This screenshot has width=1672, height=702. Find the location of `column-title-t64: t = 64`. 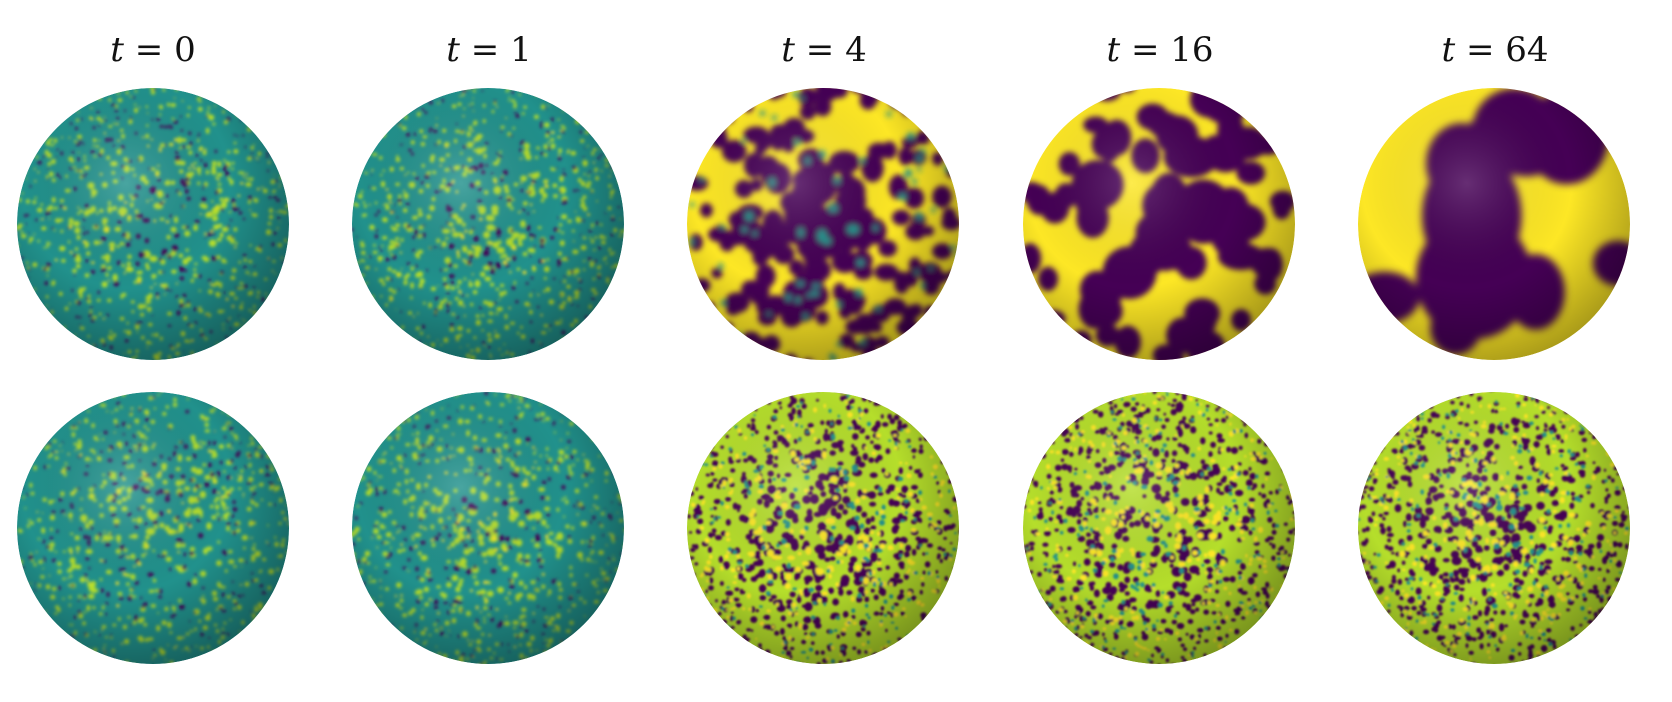

column-title-t64: t = 64 is located at coordinates (1495, 50).